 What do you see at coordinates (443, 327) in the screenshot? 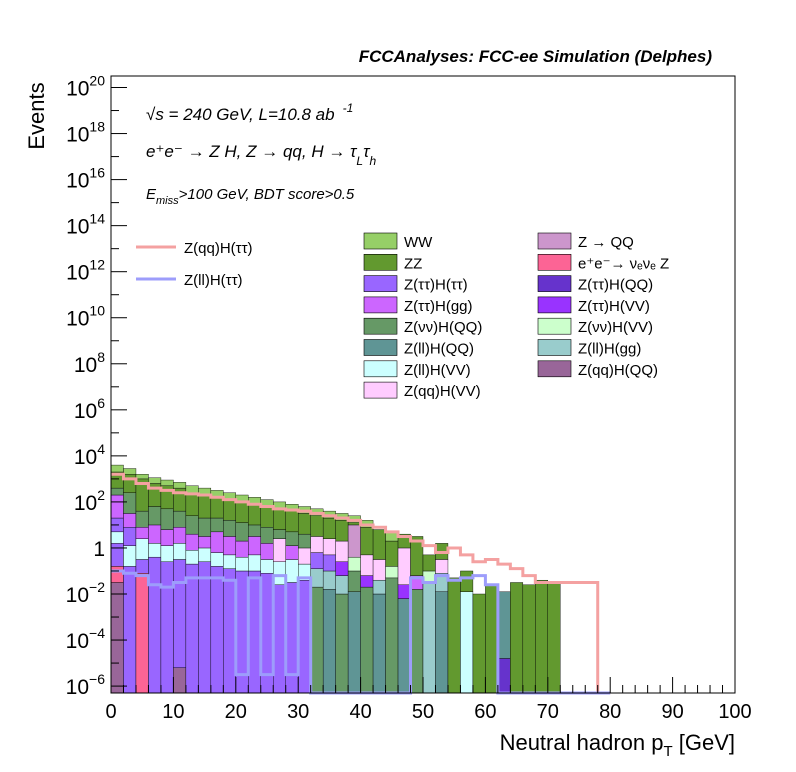
I see `legend-fill-label: Z(νν)H(QQ)` at bounding box center [443, 327].